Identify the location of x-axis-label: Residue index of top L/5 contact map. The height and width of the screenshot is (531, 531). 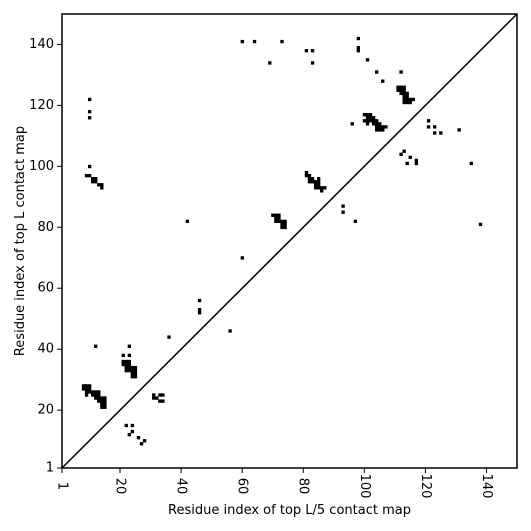
(289, 510).